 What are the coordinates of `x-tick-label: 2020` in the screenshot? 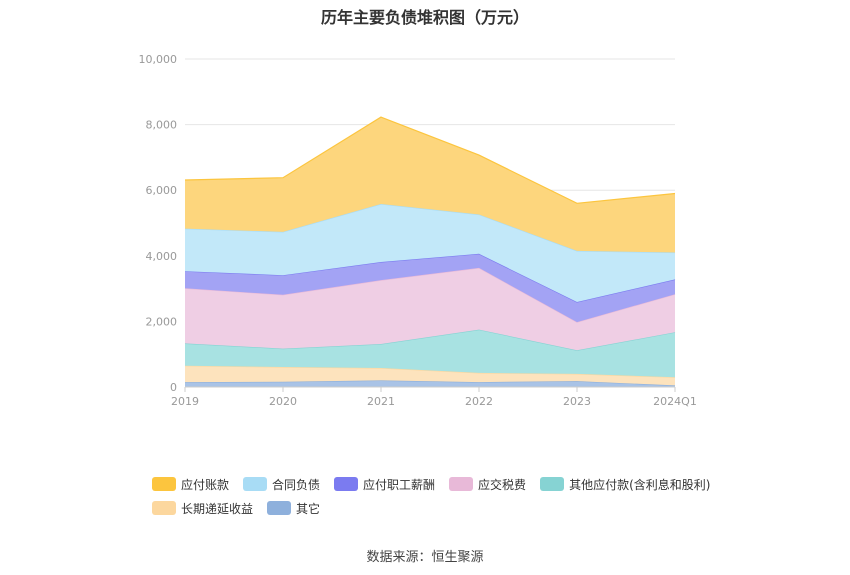 It's located at (283, 401).